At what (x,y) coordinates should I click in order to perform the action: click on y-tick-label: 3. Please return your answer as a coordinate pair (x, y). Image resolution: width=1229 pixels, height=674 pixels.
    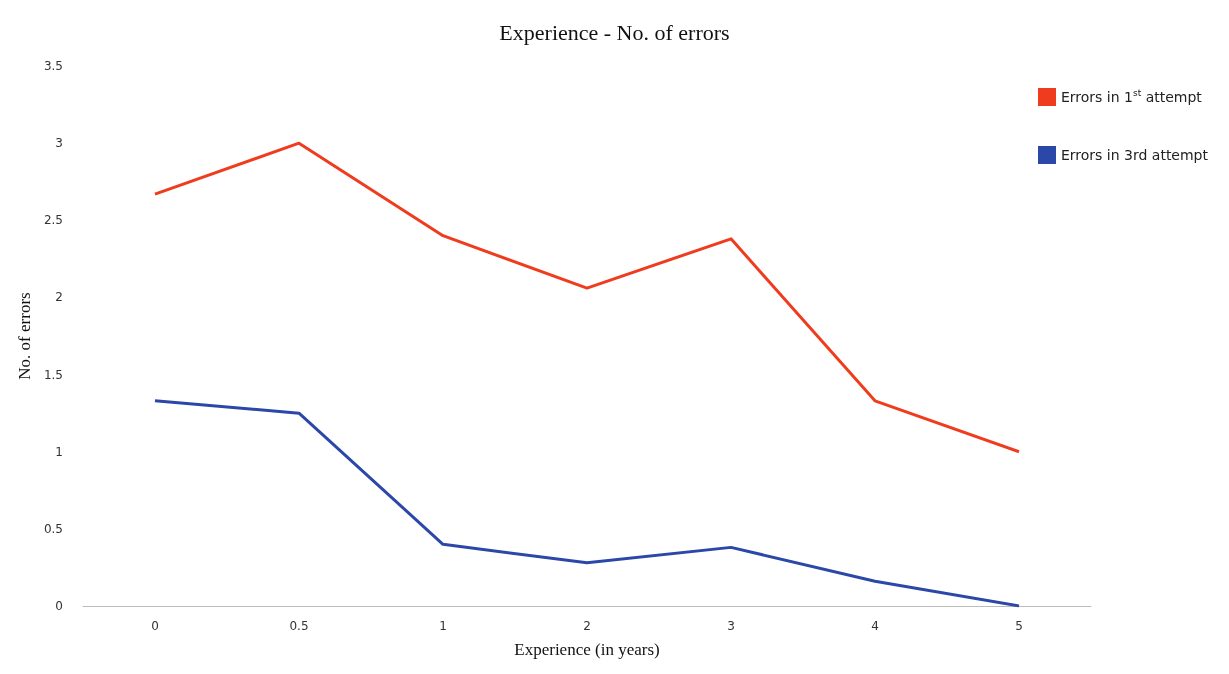
    Looking at the image, I should click on (59, 143).